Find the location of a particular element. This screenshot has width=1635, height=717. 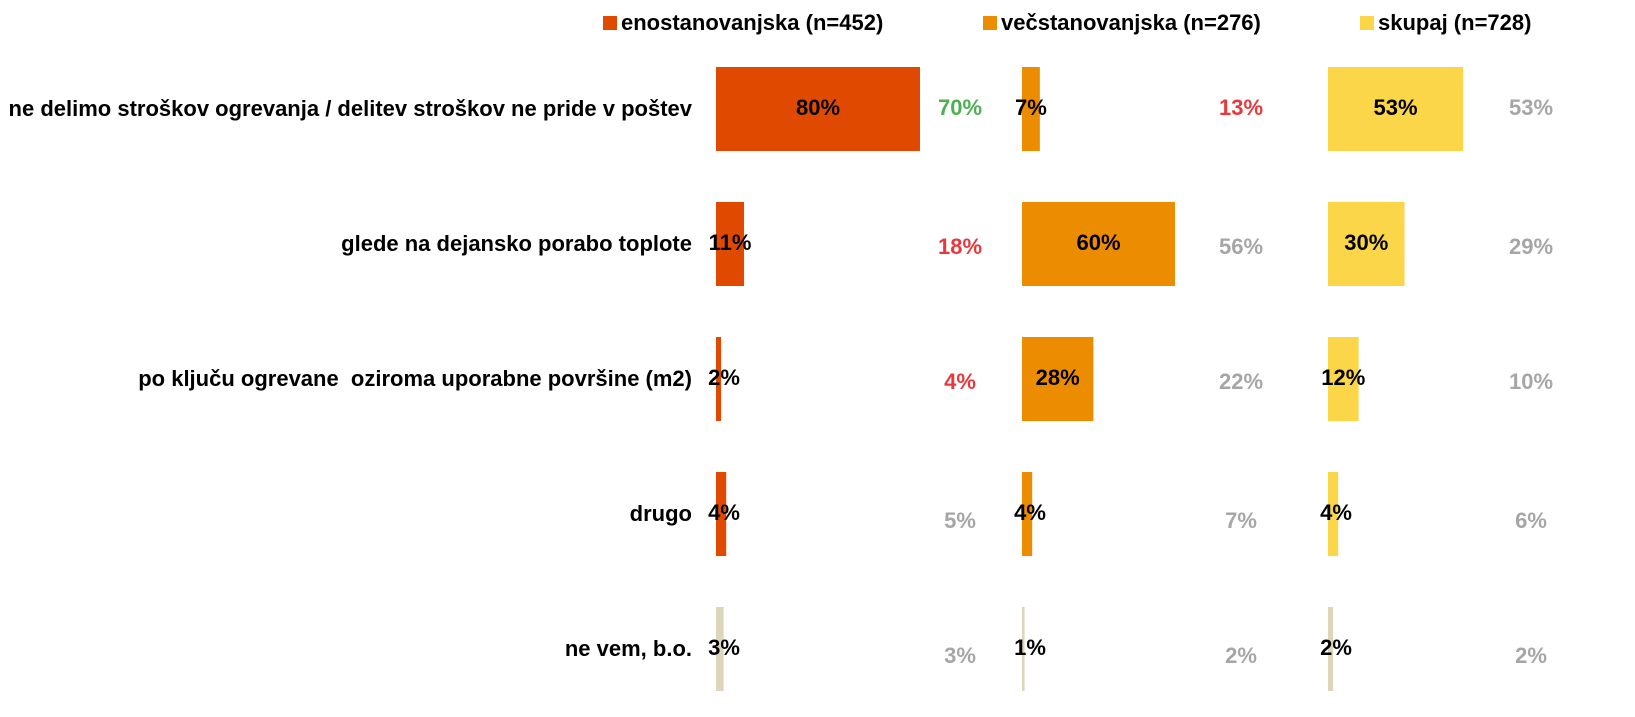

comparison-label: 3% is located at coordinates (960, 655).